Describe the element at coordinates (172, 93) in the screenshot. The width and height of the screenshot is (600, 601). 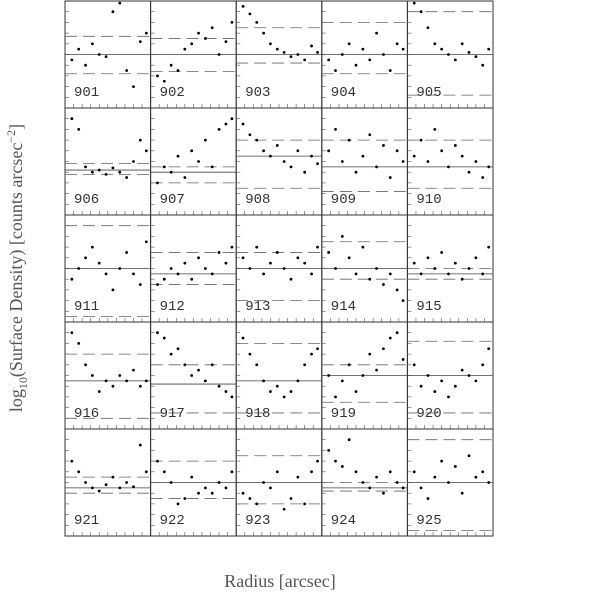
I see `panel-label: 902` at that location.